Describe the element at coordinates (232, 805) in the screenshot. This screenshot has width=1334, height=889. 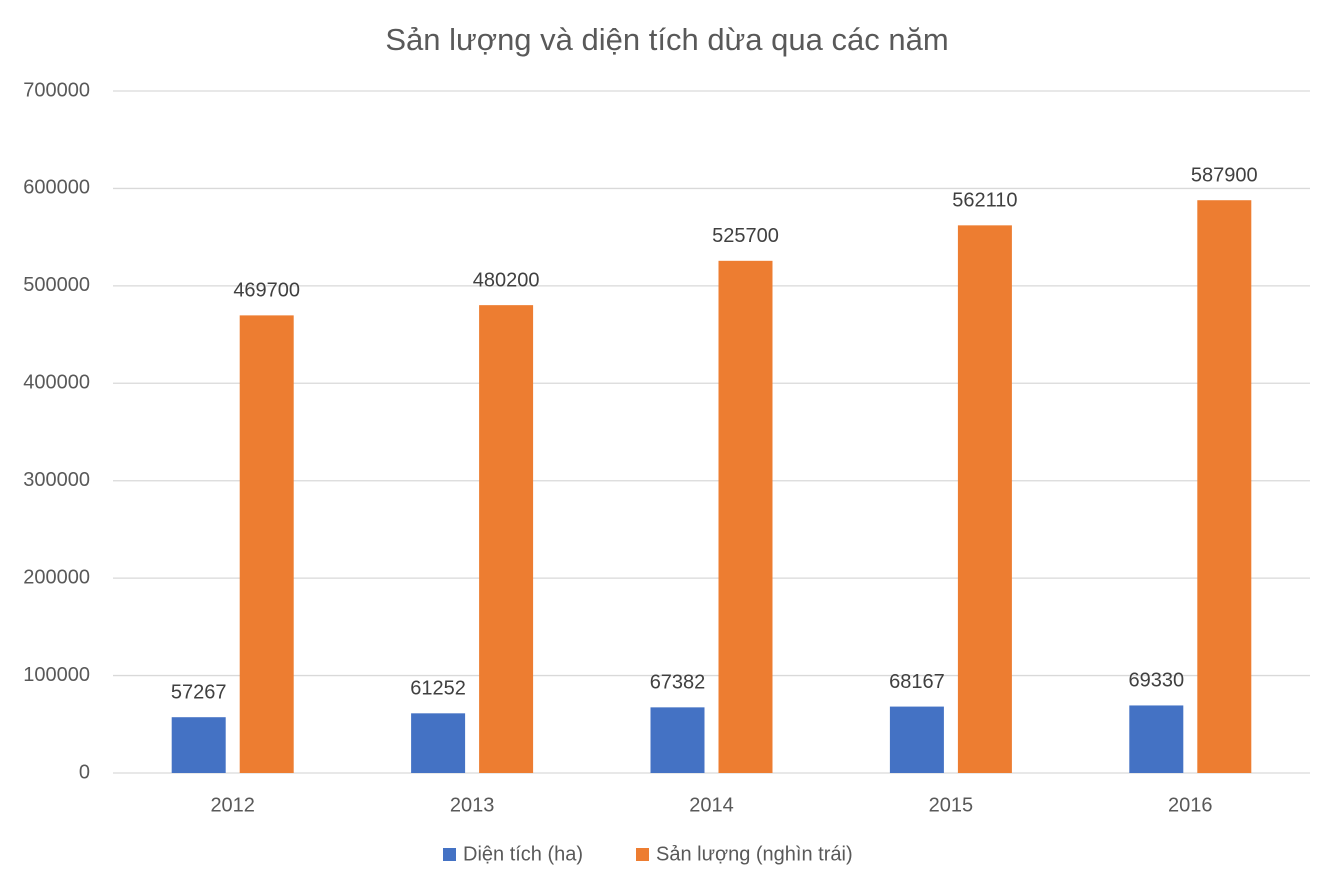
I see `x-tick-label: 2012` at that location.